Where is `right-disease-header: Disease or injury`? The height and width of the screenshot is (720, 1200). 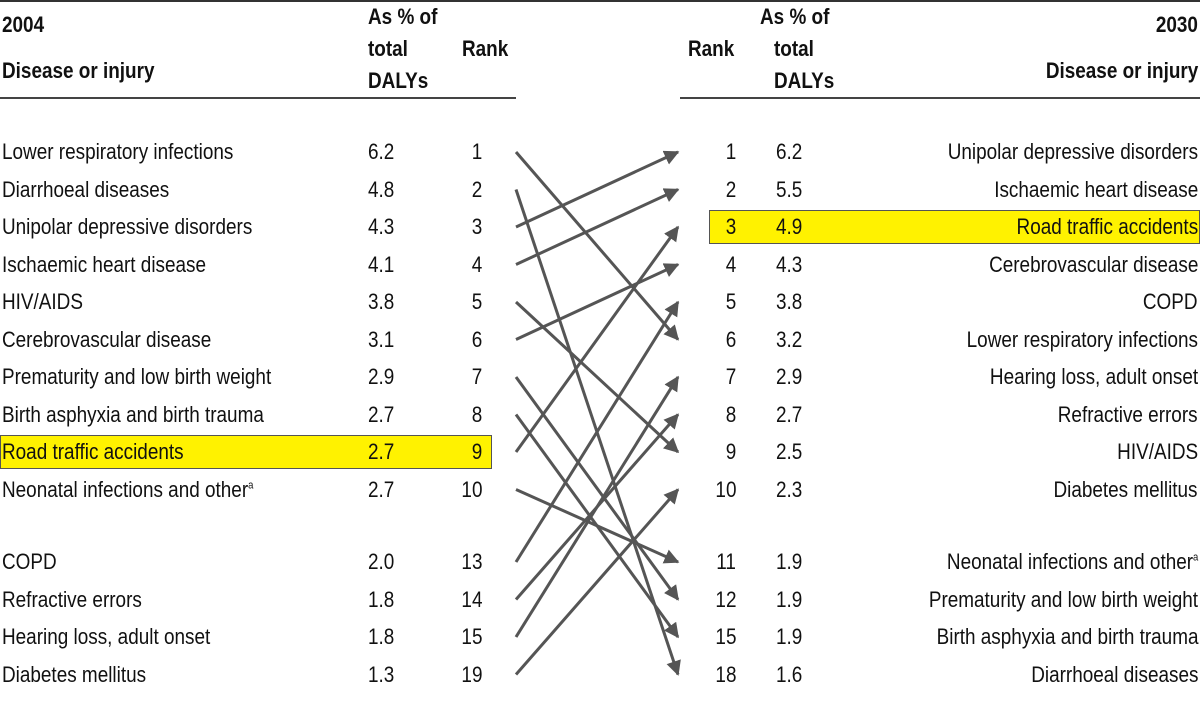
right-disease-header: Disease or injury is located at coordinates (1121, 70).